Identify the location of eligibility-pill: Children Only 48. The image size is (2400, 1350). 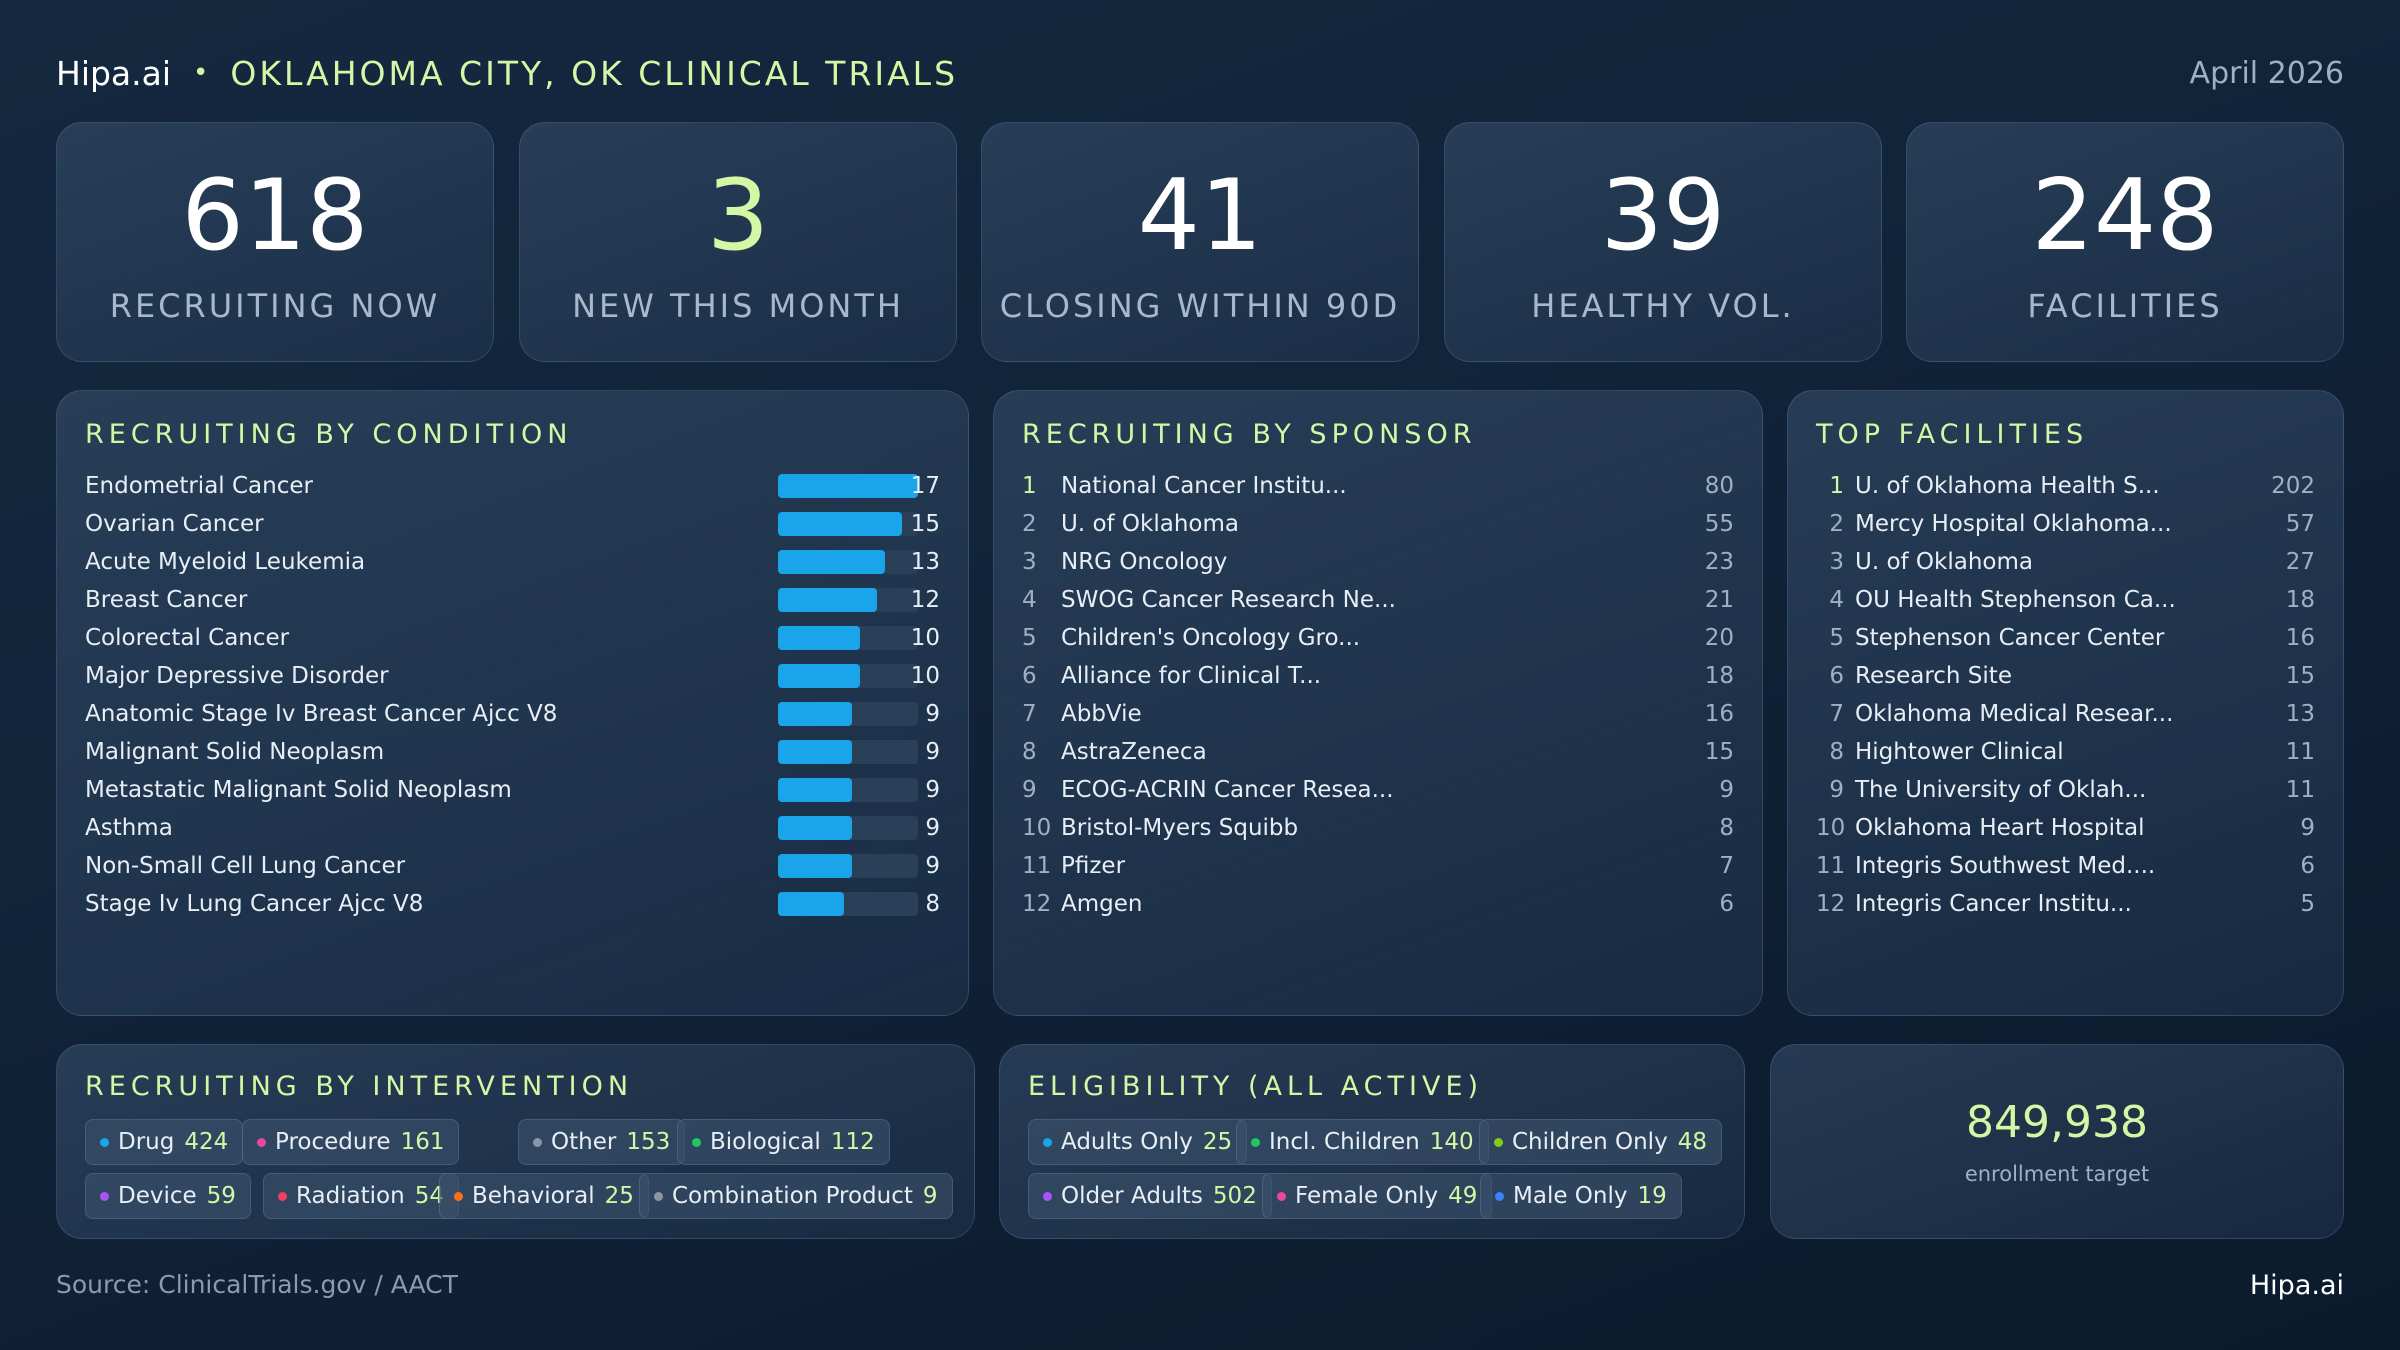
(1600, 1142).